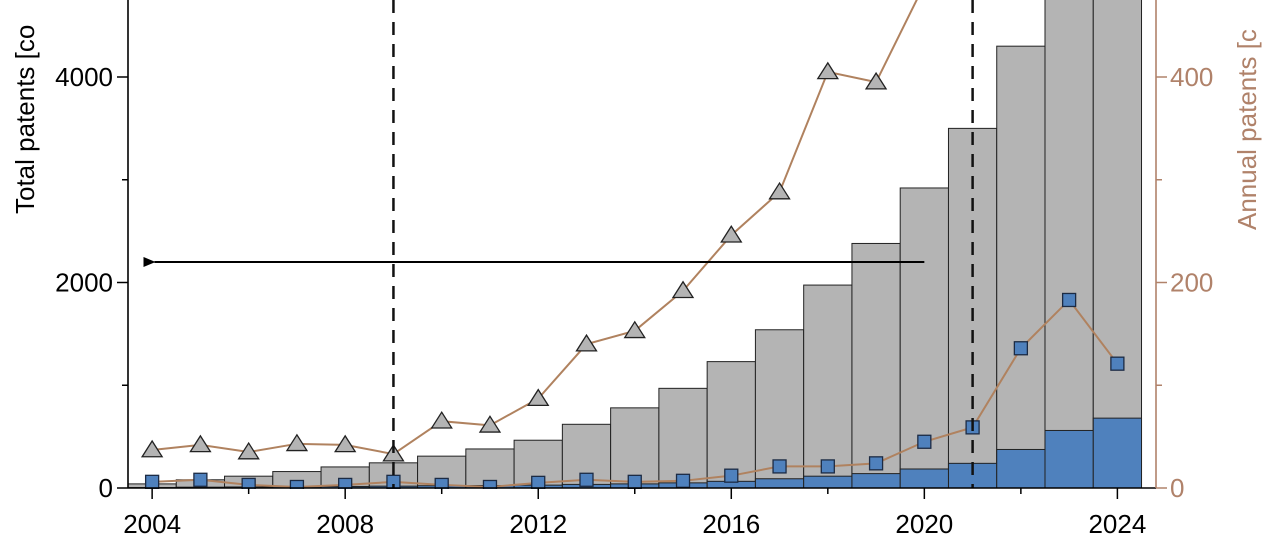 The height and width of the screenshot is (539, 1268). I want to click on triangle-marker-2017, so click(779, 190).